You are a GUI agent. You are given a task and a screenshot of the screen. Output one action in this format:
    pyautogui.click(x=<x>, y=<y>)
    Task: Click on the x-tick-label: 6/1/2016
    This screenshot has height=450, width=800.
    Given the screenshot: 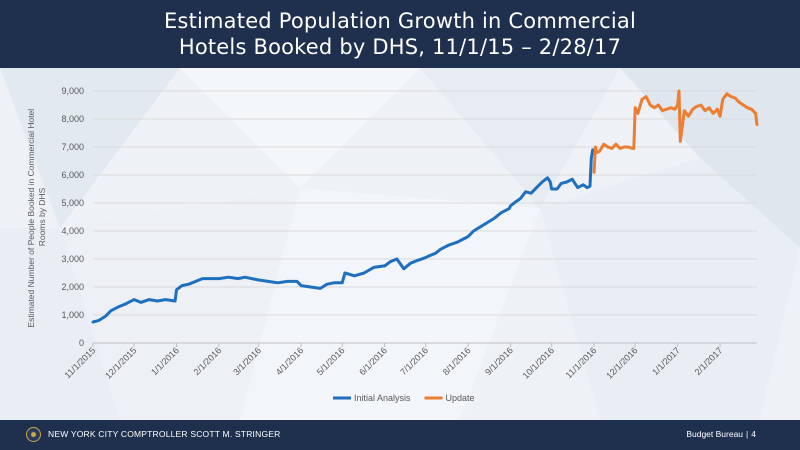 What is the action you would take?
    pyautogui.click(x=373, y=361)
    